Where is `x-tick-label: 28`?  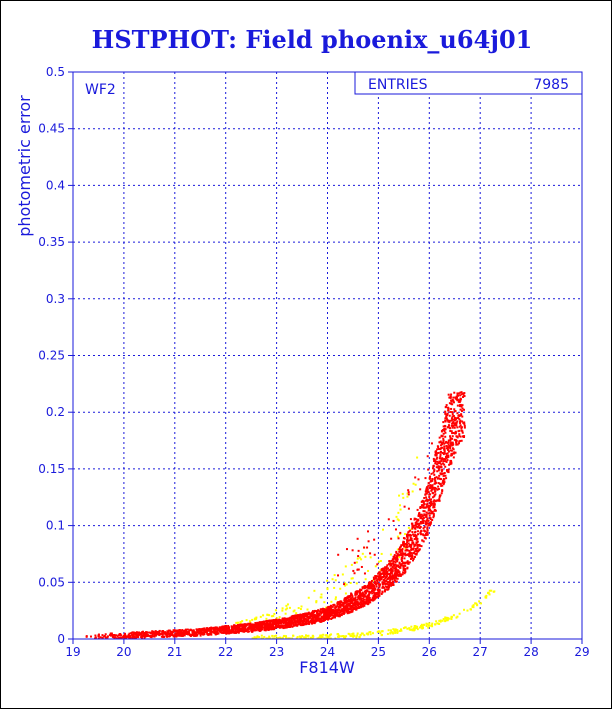 x-tick-label: 28 is located at coordinates (530, 652).